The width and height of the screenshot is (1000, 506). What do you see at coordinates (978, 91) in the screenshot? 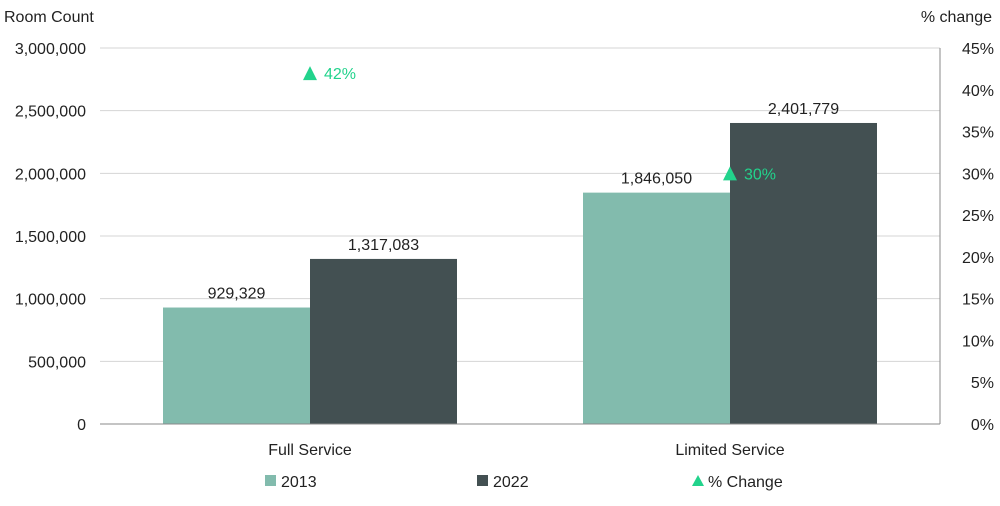
I see `right-tick-label: 40%` at bounding box center [978, 91].